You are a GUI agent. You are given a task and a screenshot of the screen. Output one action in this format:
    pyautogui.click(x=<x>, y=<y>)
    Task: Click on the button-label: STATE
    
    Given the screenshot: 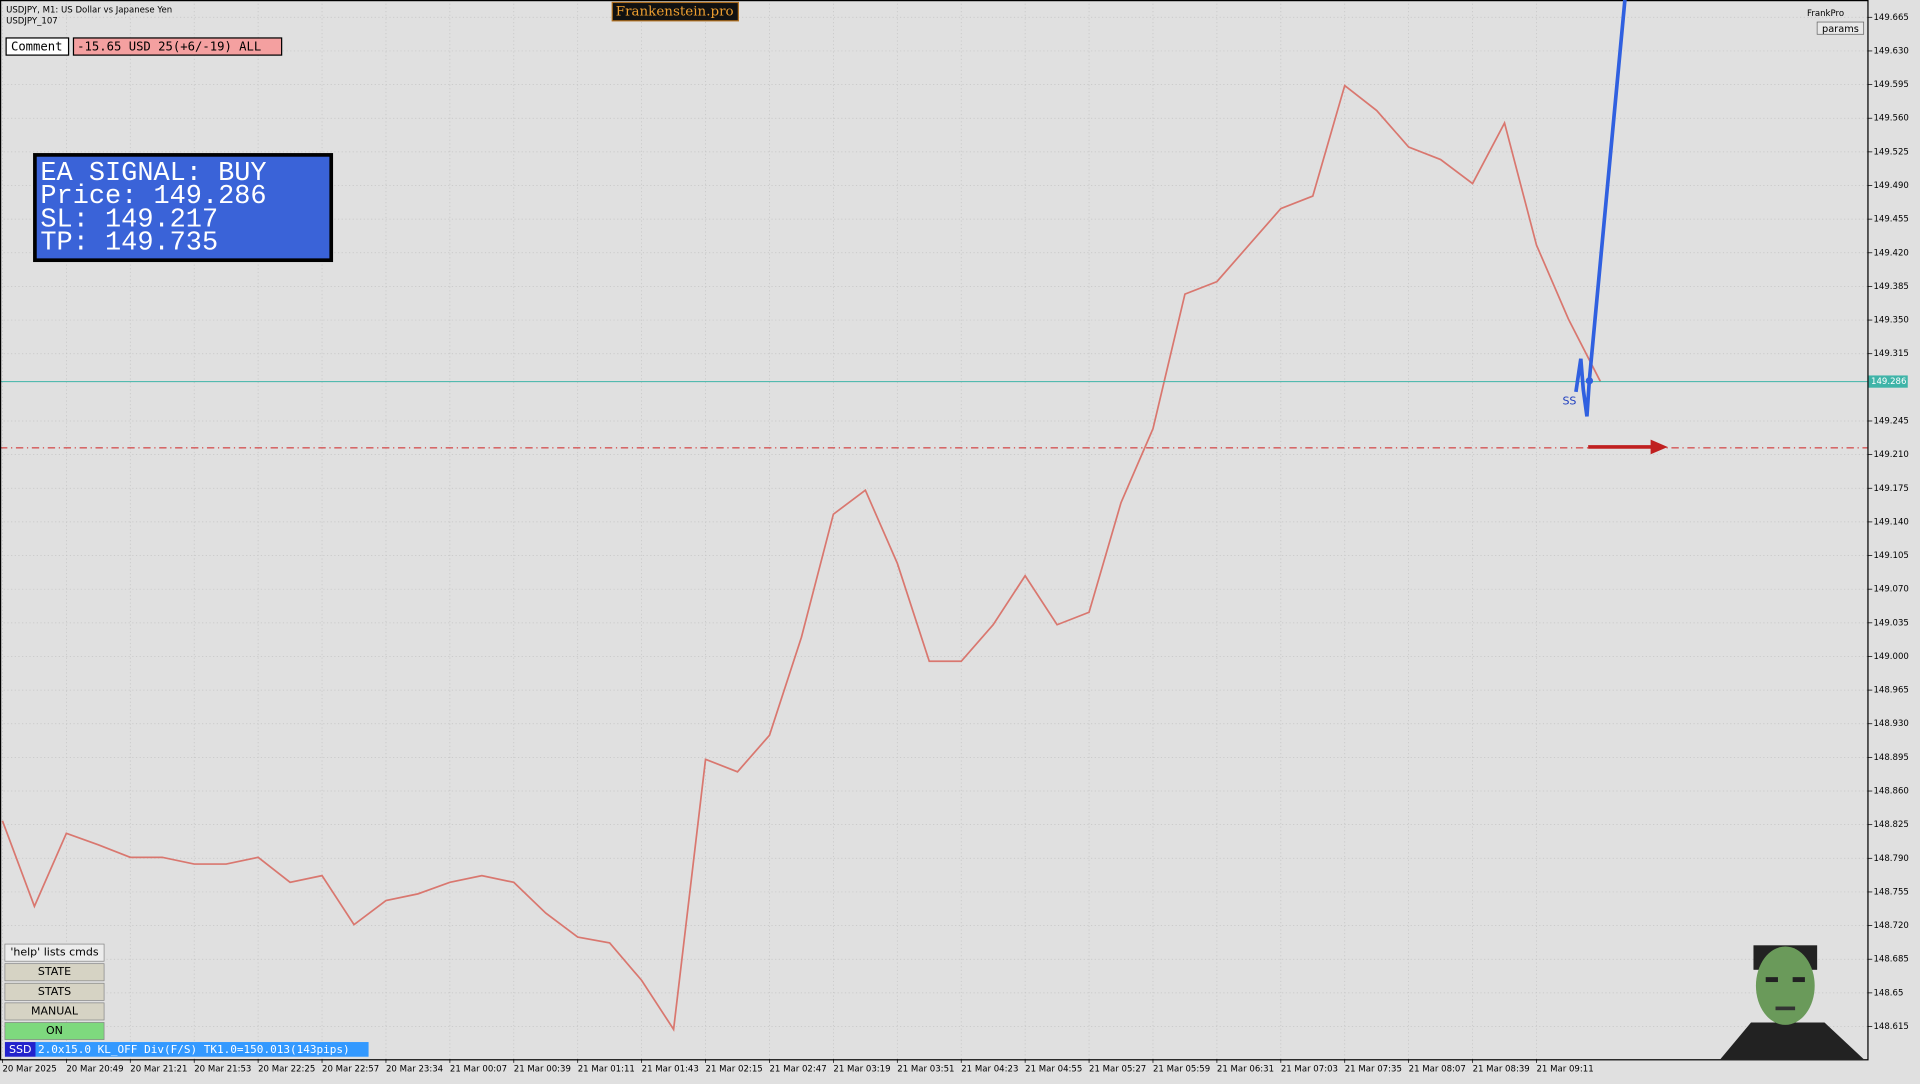 What is the action you would take?
    pyautogui.click(x=54, y=971)
    